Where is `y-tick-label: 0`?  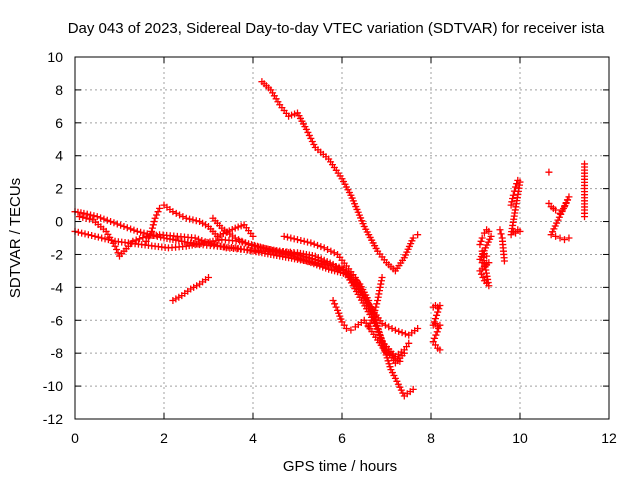 y-tick-label: 0 is located at coordinates (59, 222).